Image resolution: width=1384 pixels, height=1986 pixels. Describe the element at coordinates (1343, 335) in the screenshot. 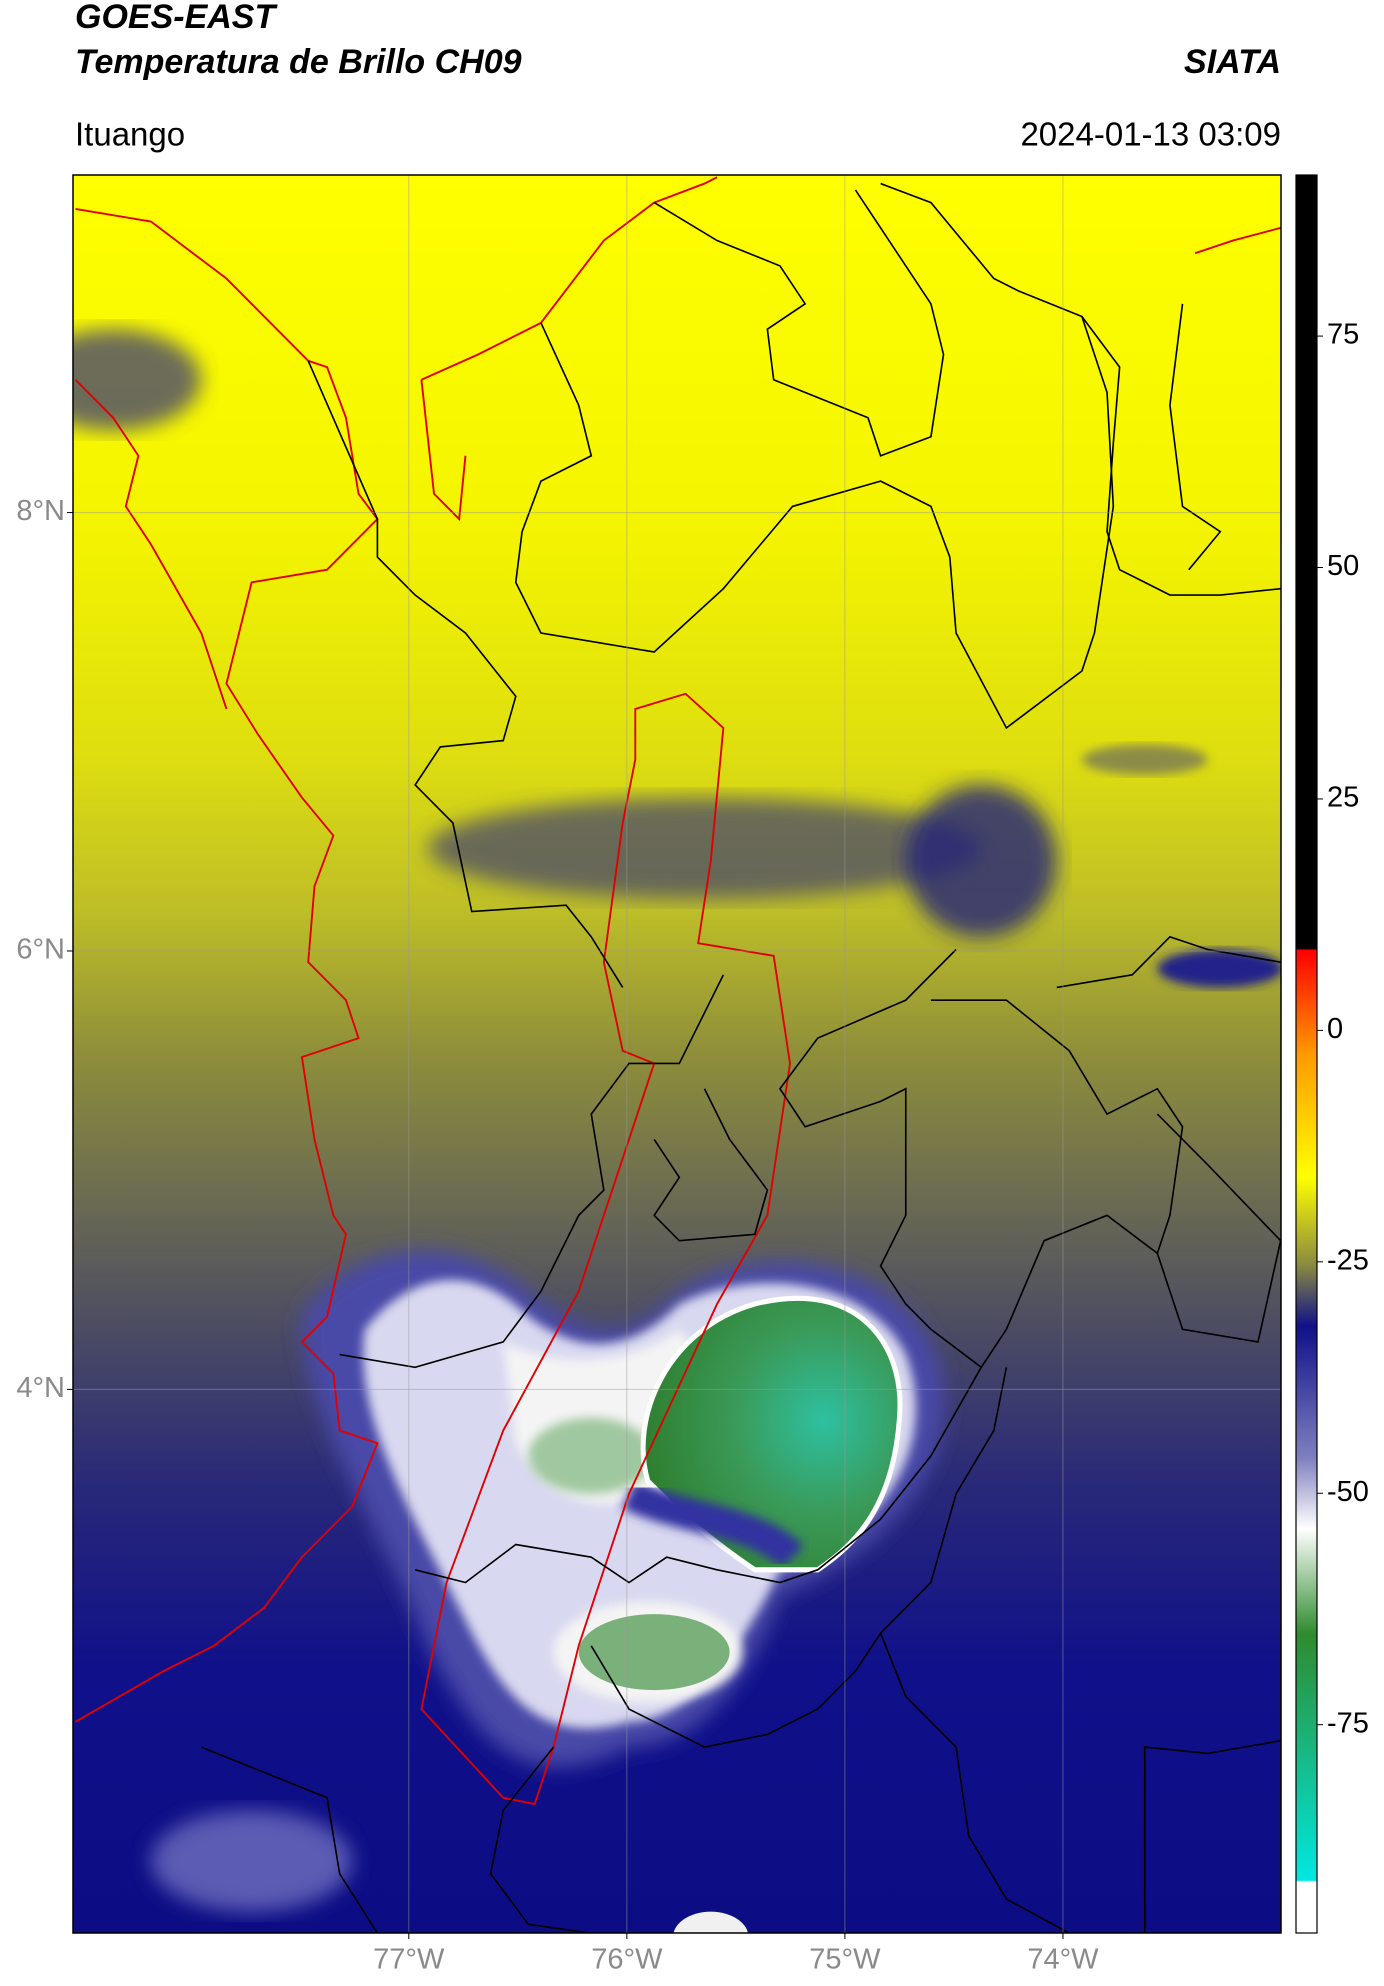

I see `colorbar-tick-label: 75` at that location.